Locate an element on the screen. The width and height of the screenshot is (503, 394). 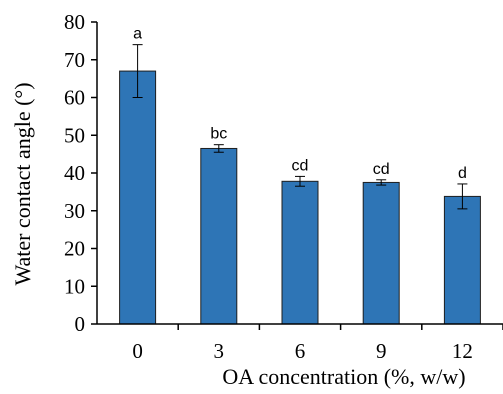
y-tick-label: 30 is located at coordinates (74, 211).